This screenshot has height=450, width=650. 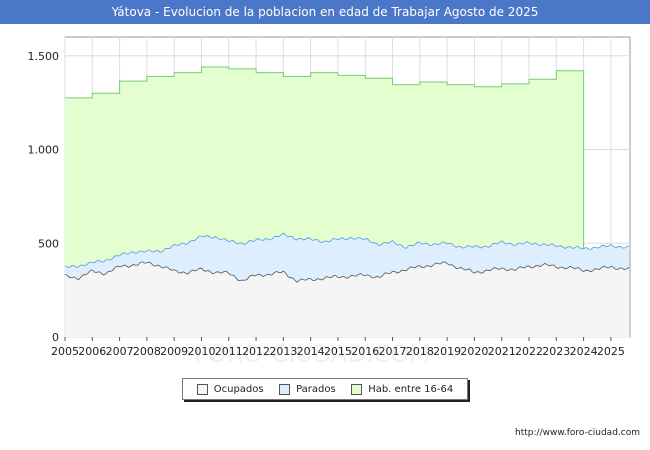 What do you see at coordinates (283, 351) in the screenshot?
I see `x-tick-label: 2013` at bounding box center [283, 351].